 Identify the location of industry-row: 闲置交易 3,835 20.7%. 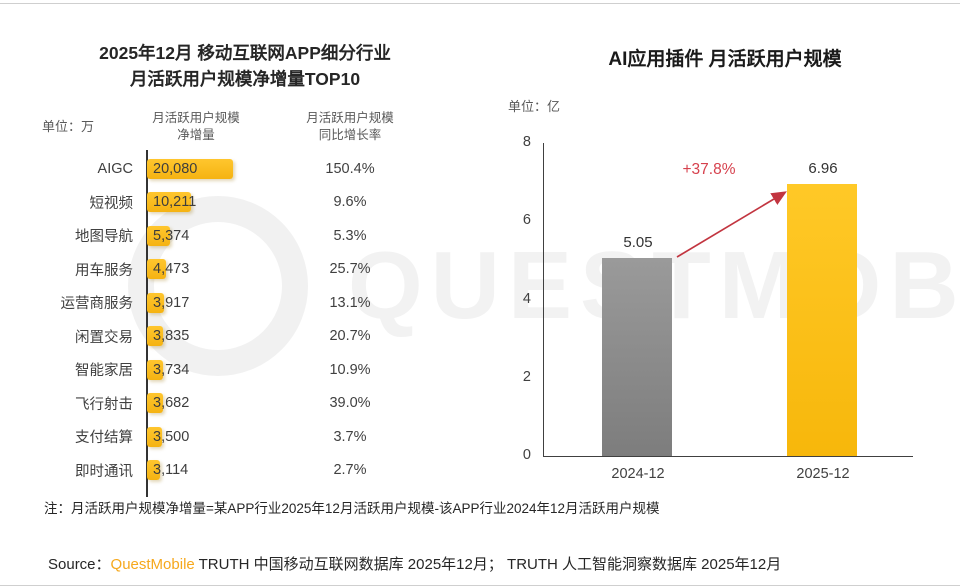
(250, 337).